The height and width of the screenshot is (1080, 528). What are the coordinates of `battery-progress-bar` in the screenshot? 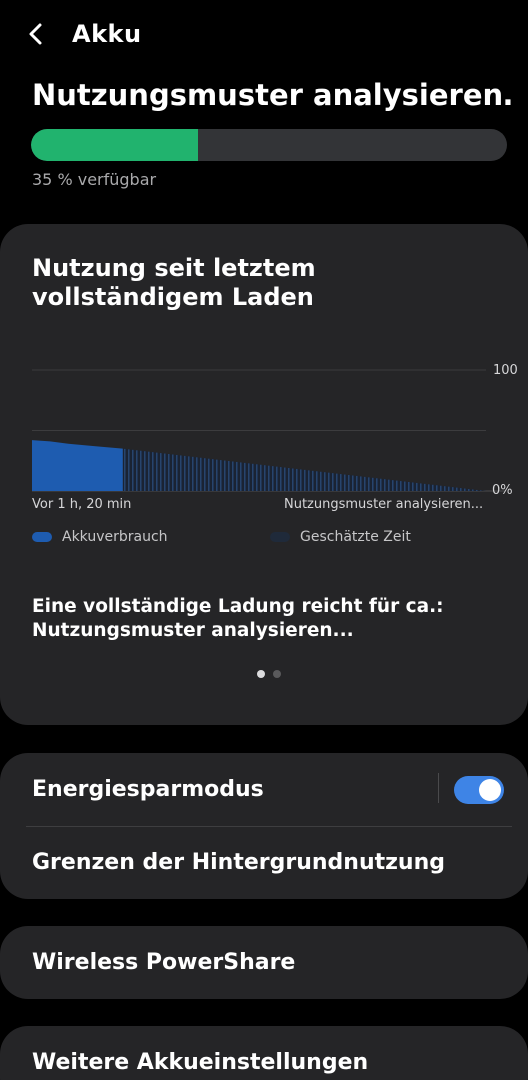 It's located at (269, 145).